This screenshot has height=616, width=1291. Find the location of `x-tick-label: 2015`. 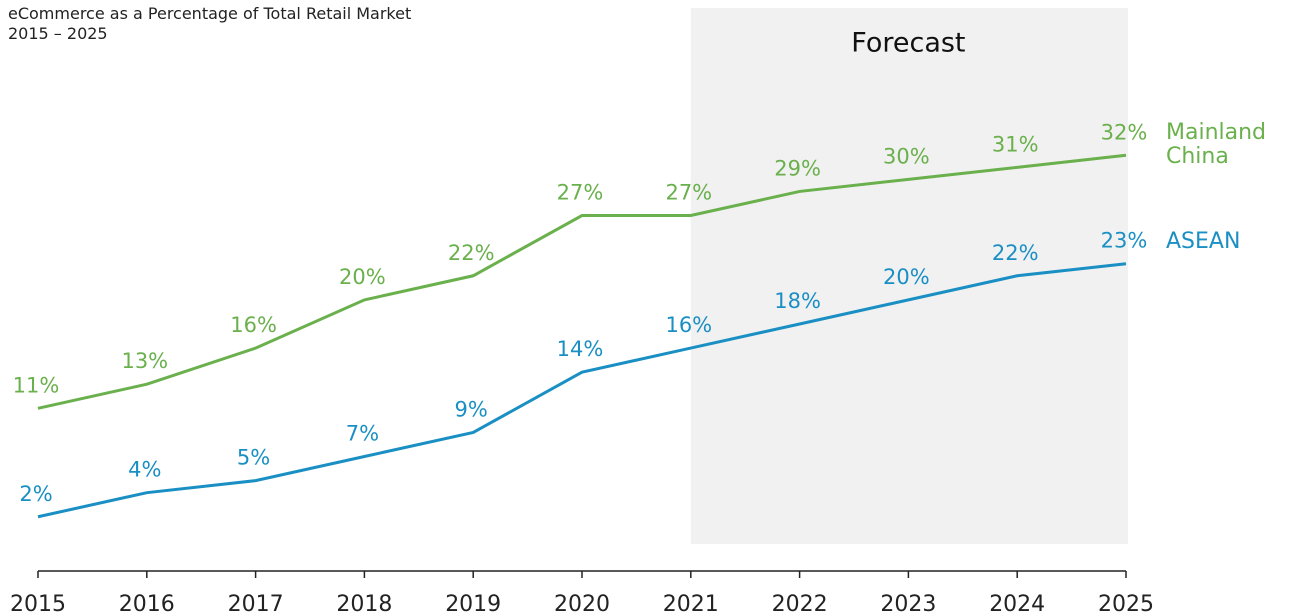

x-tick-label: 2015 is located at coordinates (38, 604).